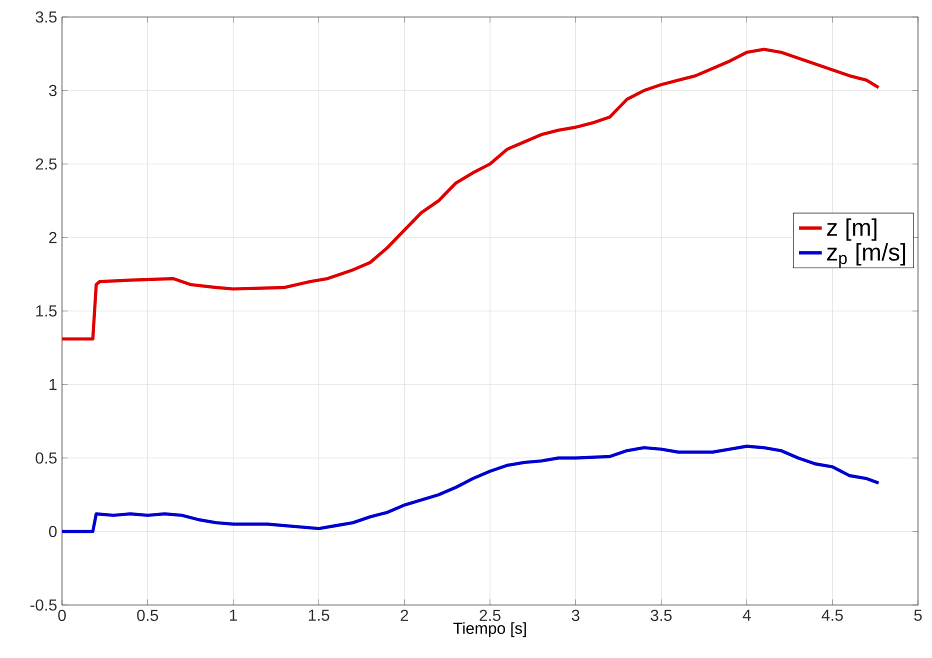 The height and width of the screenshot is (658, 932). I want to click on y-tick-label: 2.5, so click(46, 164).